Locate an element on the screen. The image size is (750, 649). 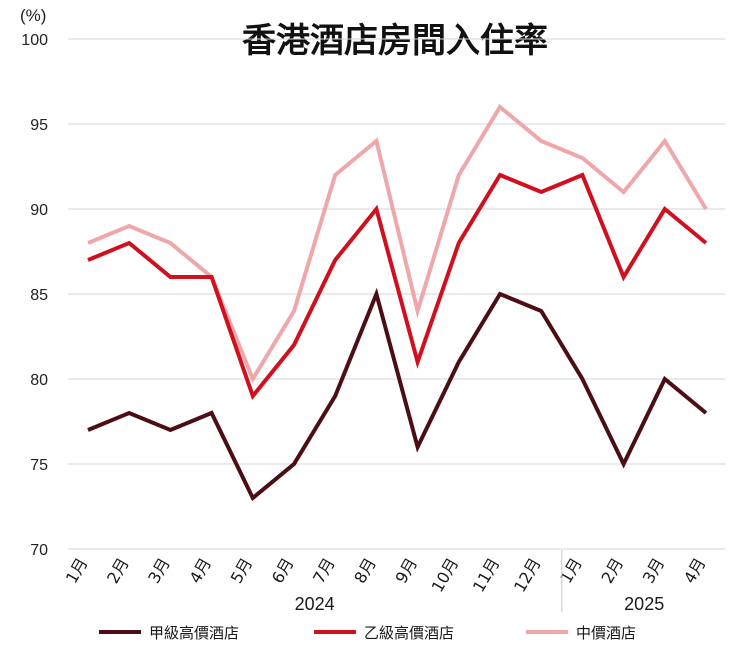
x-axis-ticks: 1月 2月 3月 4月 5月 6月 7月 8月 9月 10月 11月 12月 1月 2月 3月 4月 is located at coordinates (386, 575).